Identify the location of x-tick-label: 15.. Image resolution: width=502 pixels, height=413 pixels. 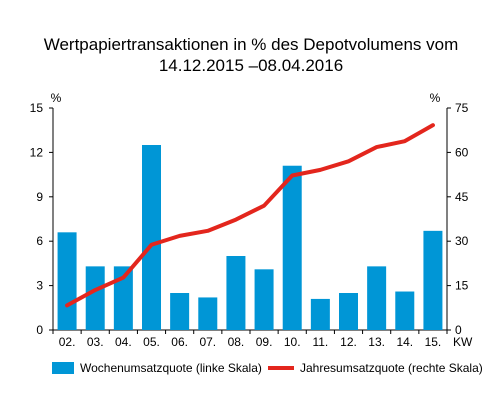
(433, 342).